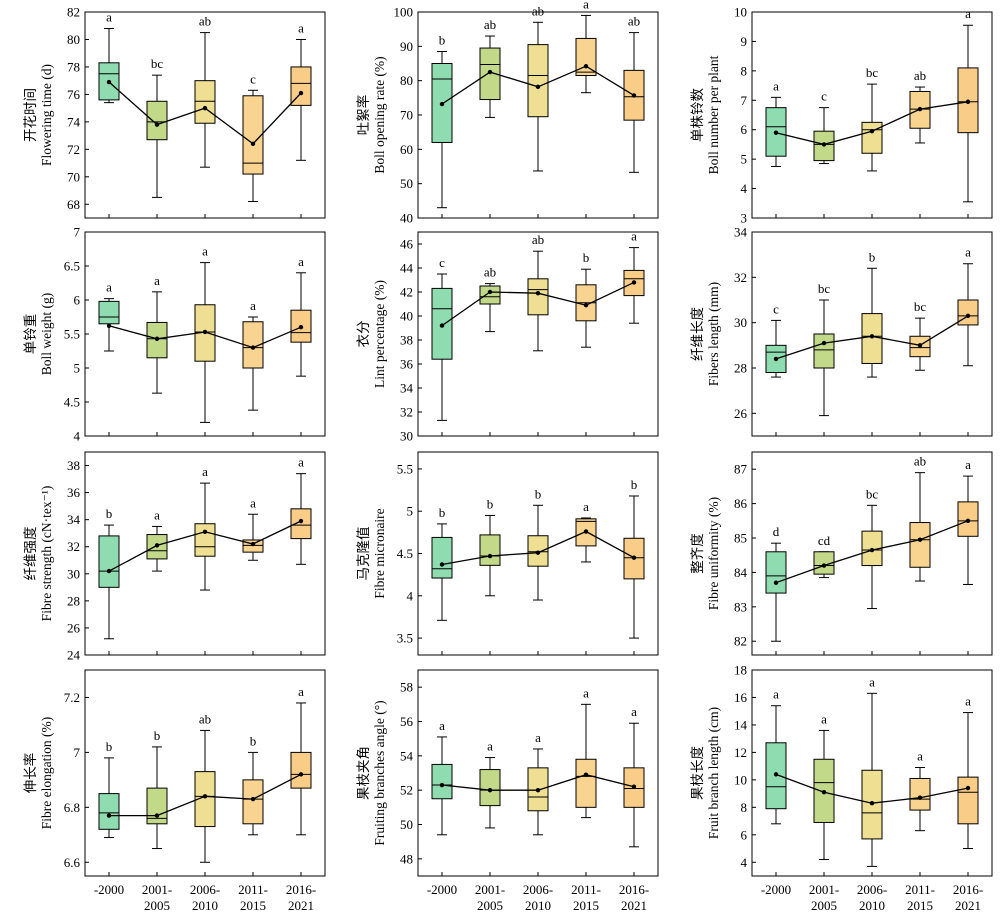  I want to click on box-5: a, so click(301, 315).